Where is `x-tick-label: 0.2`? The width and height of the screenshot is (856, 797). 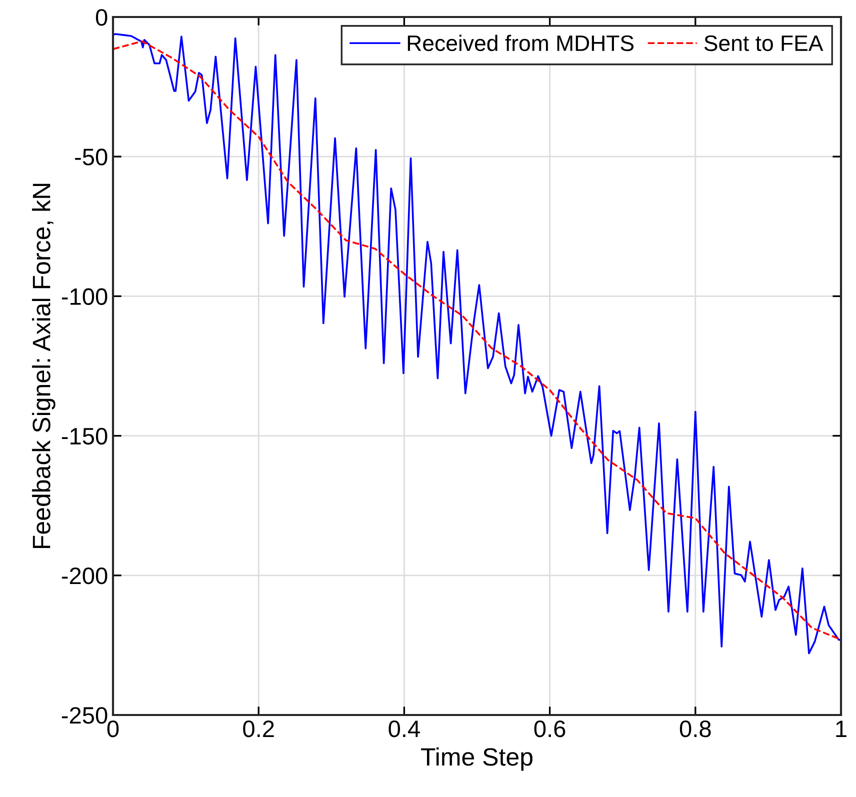
x-tick-label: 0.2 is located at coordinates (258, 729).